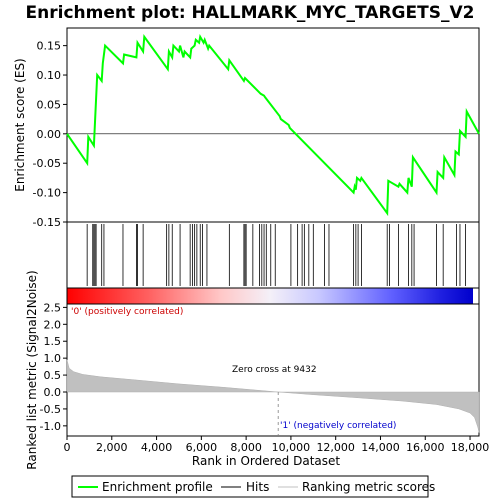 This screenshot has height=500, width=500. What do you see at coordinates (257, 487) in the screenshot?
I see `legend-hits-label: Hits` at bounding box center [257, 487].